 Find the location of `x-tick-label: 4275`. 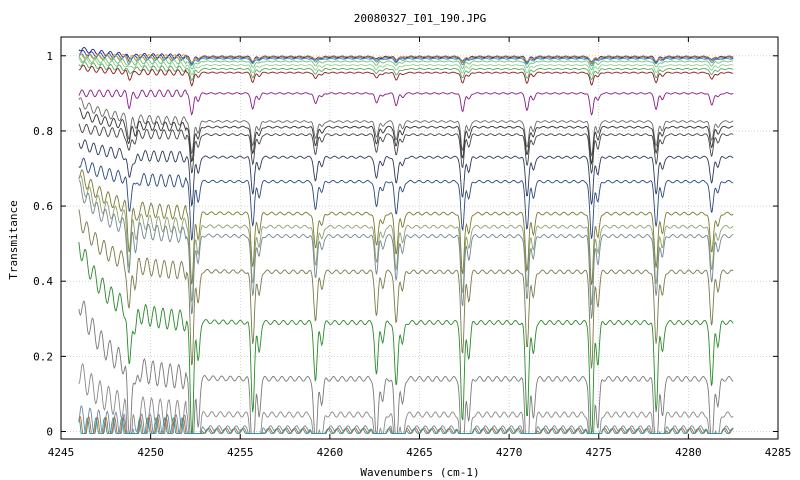

x-tick-label: 4275 is located at coordinates (599, 452).